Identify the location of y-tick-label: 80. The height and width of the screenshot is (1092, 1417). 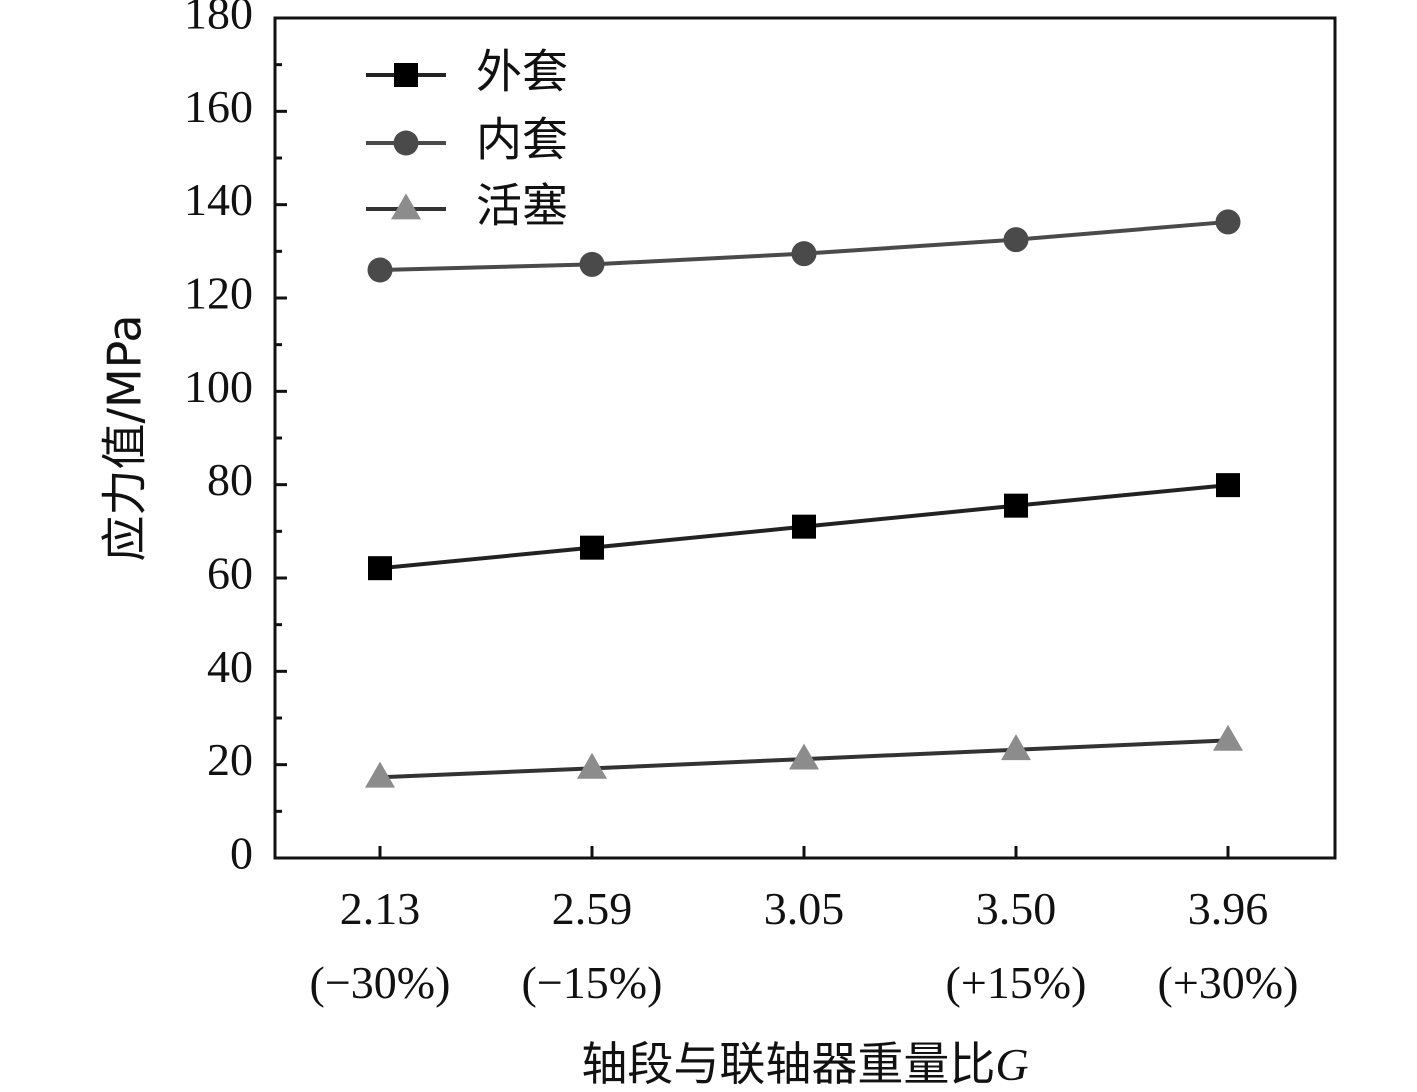
(230, 479).